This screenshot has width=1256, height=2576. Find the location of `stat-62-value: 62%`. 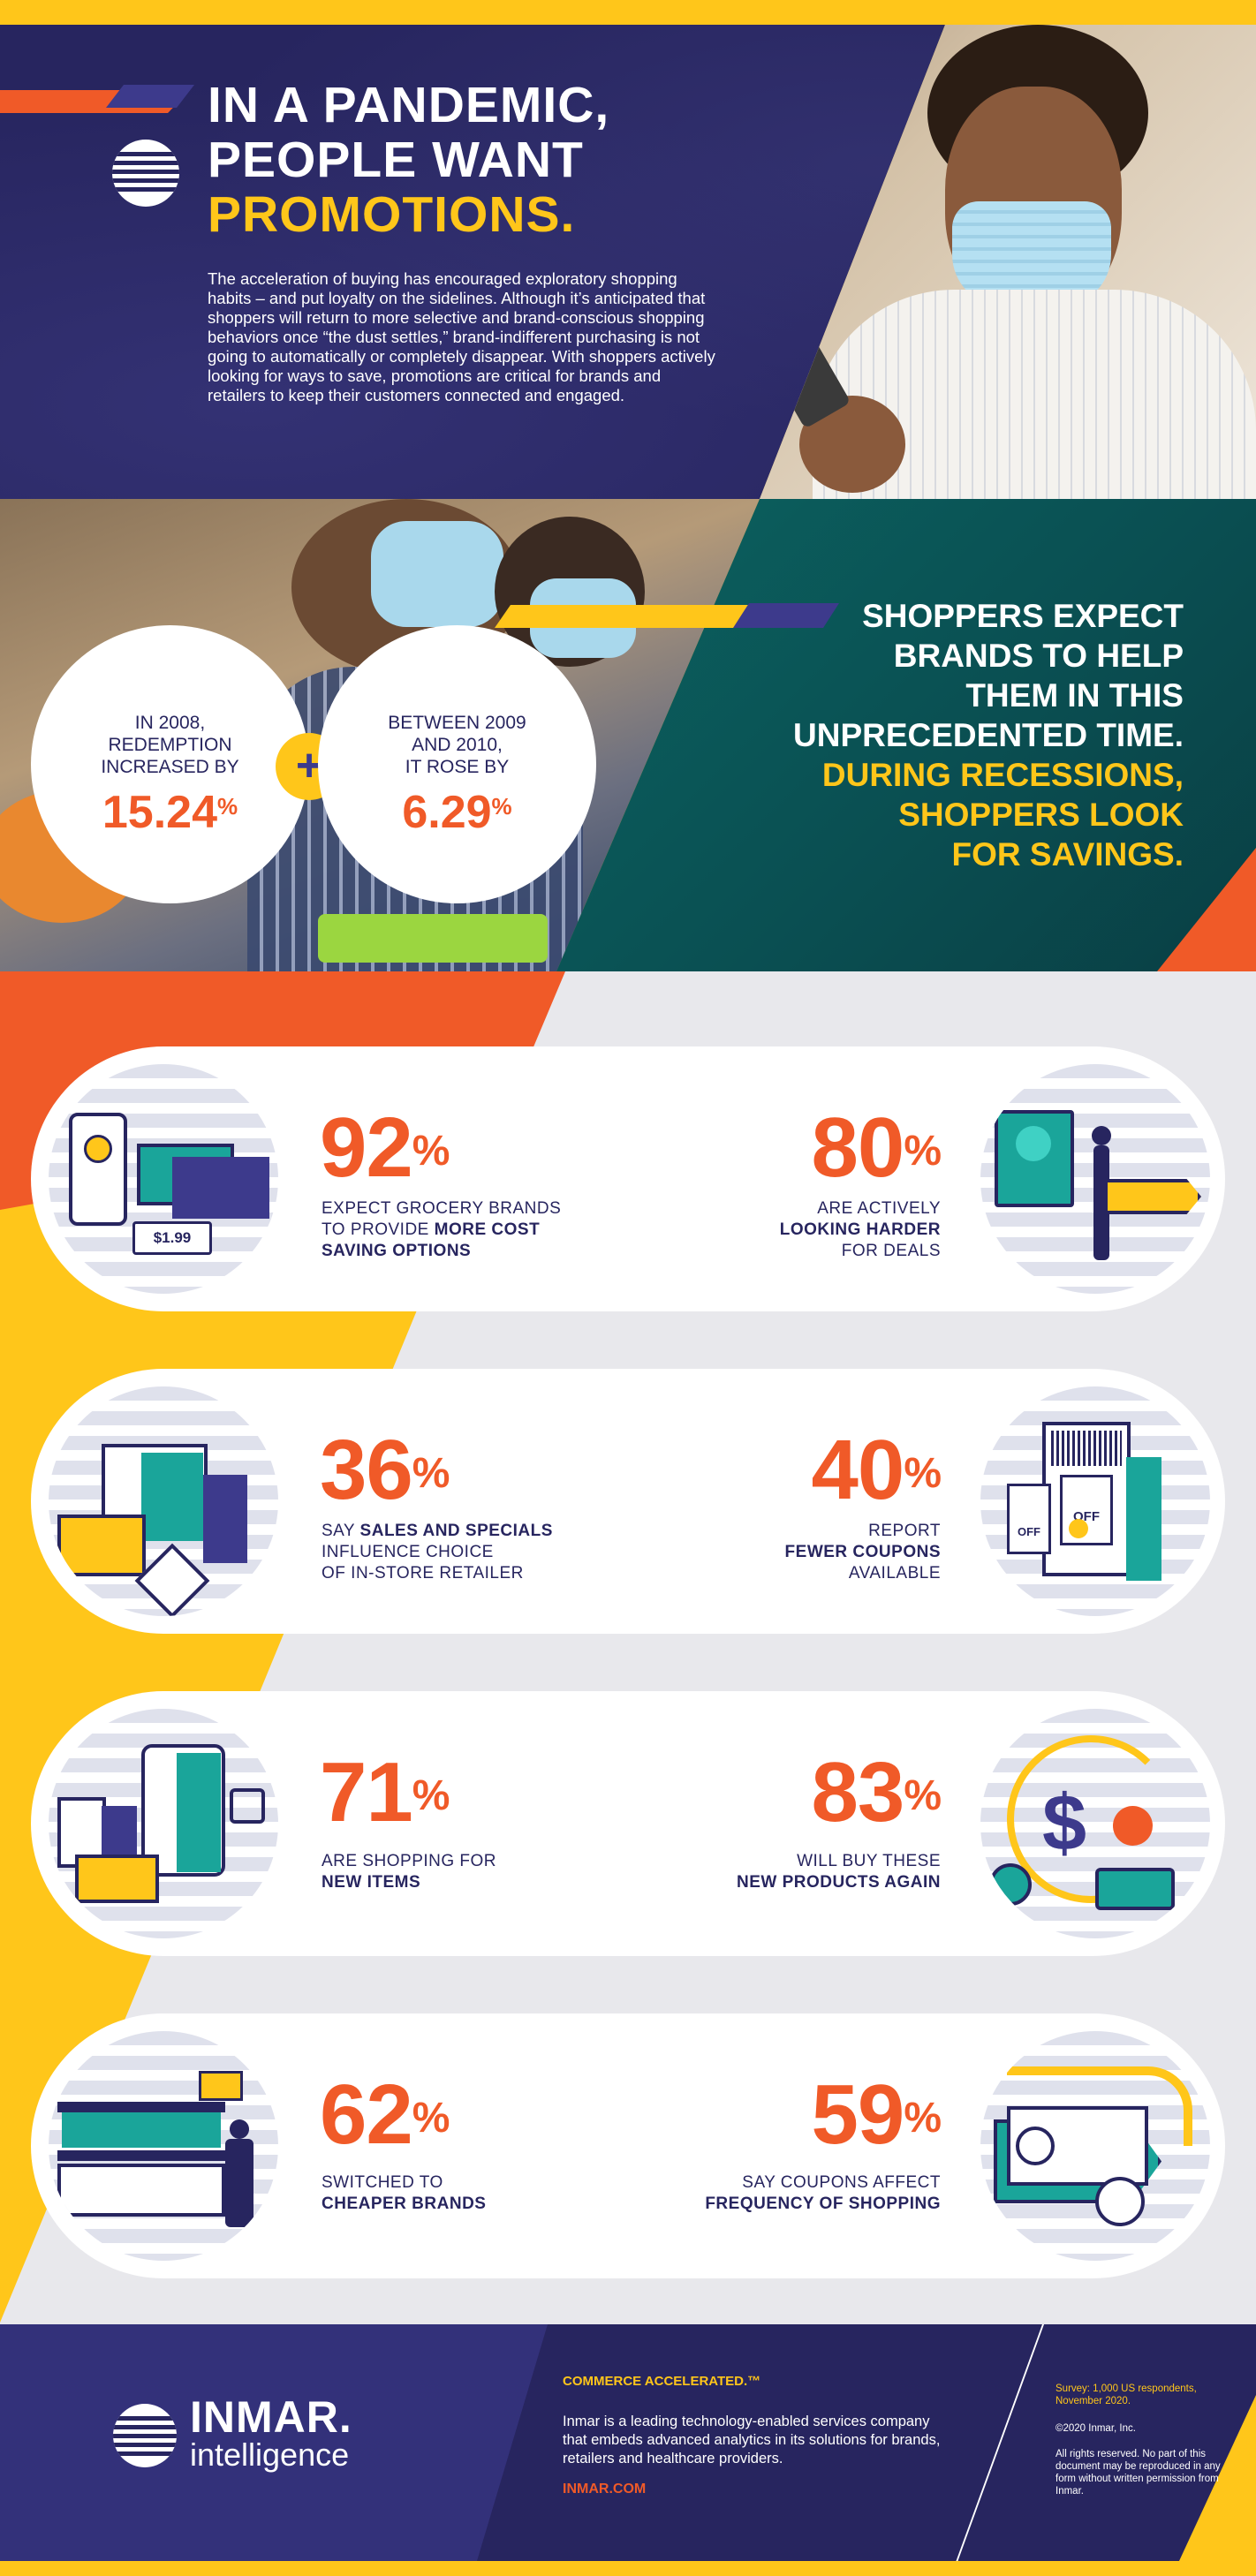

stat-62-value: 62% is located at coordinates (385, 2115).